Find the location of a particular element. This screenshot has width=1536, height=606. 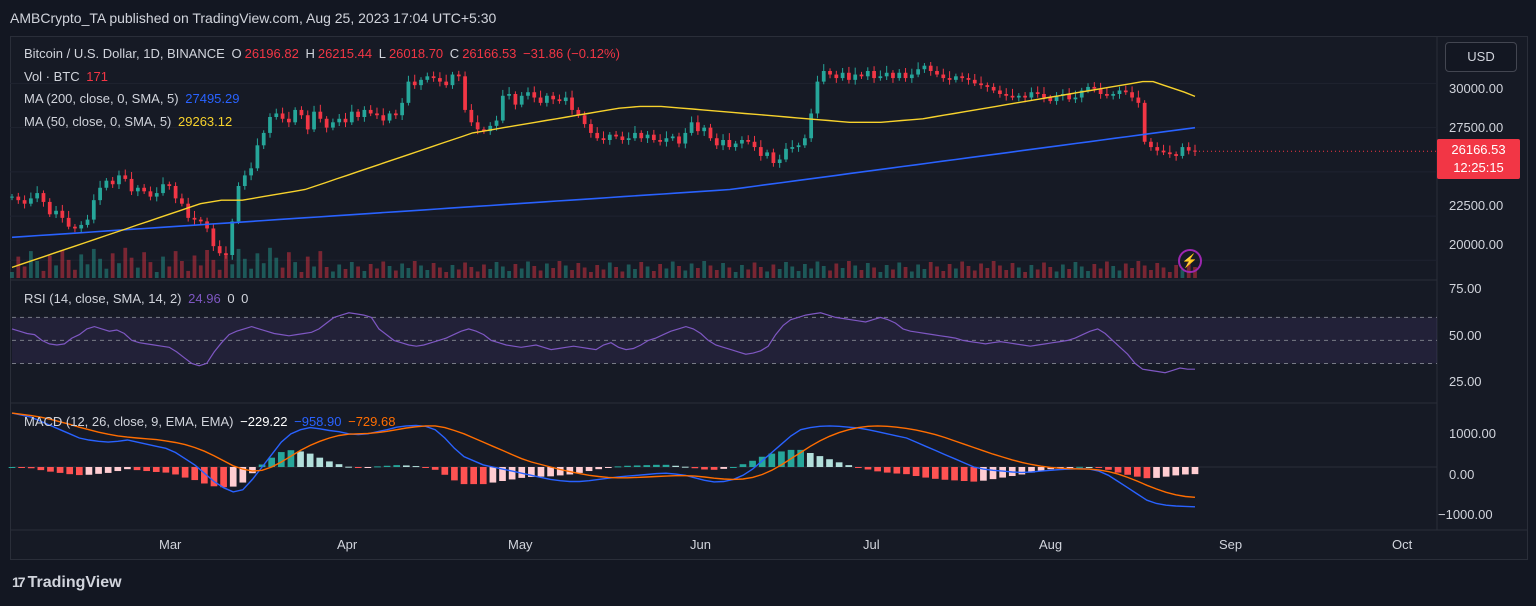

ma50-legend: MA (50, close, 0, SMA, 5) 29263.12 is located at coordinates (129, 121).